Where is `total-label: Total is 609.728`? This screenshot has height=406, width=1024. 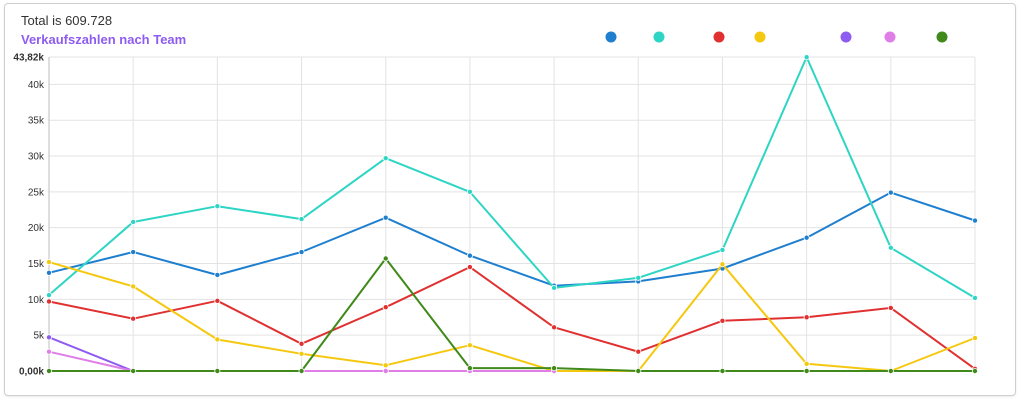 total-label: Total is 609.728 is located at coordinates (67, 20).